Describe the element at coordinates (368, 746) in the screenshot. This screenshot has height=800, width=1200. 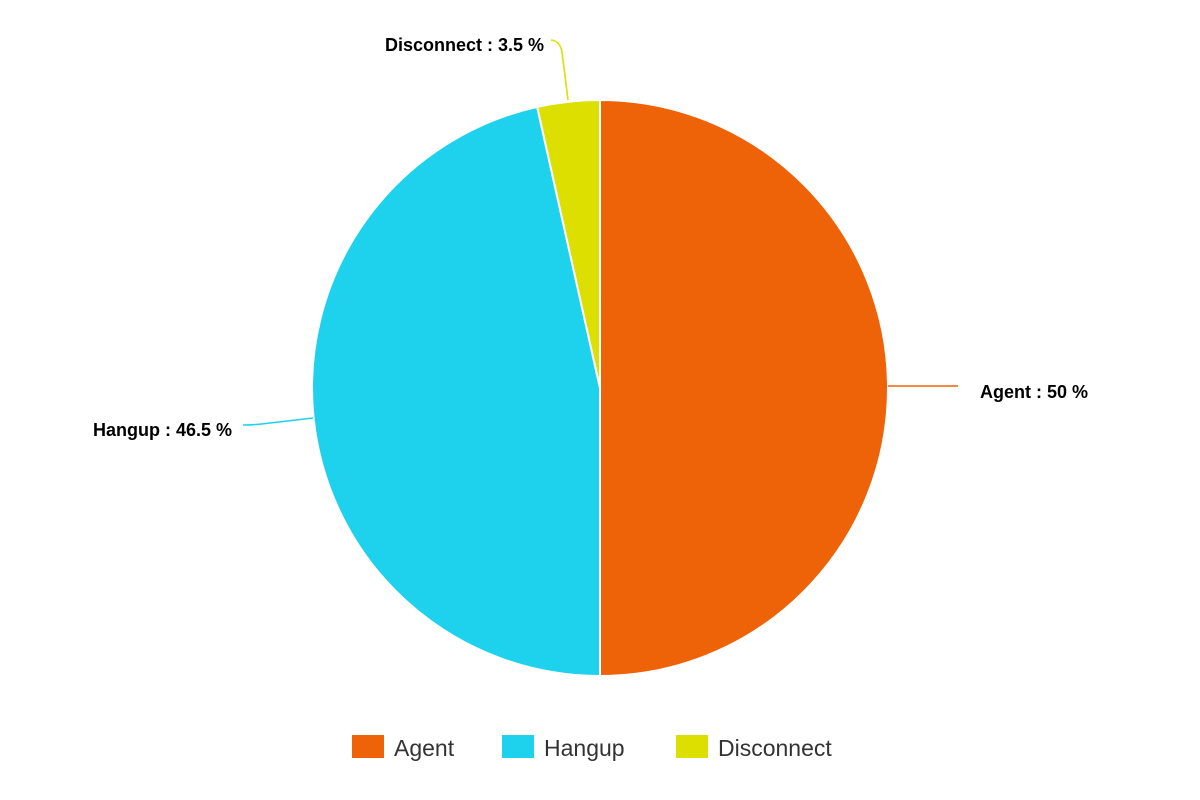
I see `legend-swatch-agent` at that location.